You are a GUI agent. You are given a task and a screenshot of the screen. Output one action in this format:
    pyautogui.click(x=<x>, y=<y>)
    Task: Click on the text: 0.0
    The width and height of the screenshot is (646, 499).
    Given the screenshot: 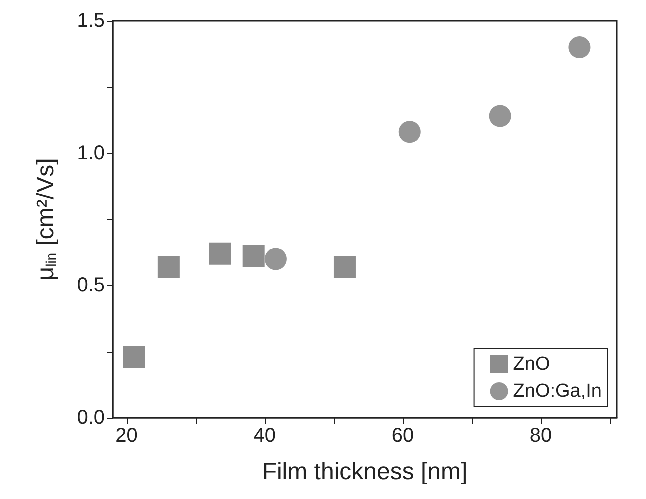 What is the action you would take?
    pyautogui.click(x=91, y=418)
    